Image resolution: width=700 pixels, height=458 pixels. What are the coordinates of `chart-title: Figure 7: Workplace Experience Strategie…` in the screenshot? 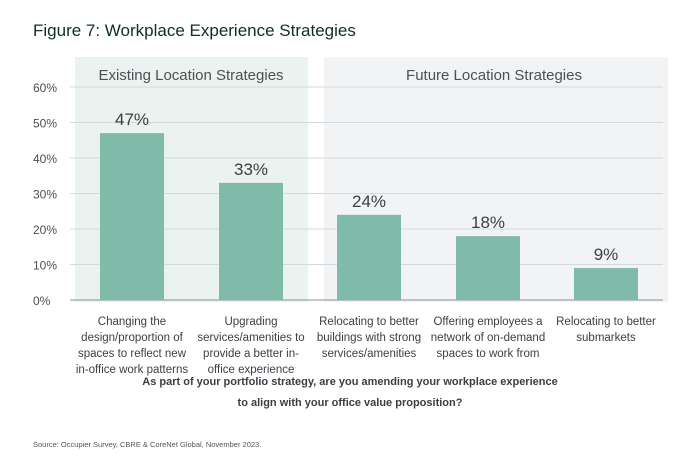 It's located at (194, 30).